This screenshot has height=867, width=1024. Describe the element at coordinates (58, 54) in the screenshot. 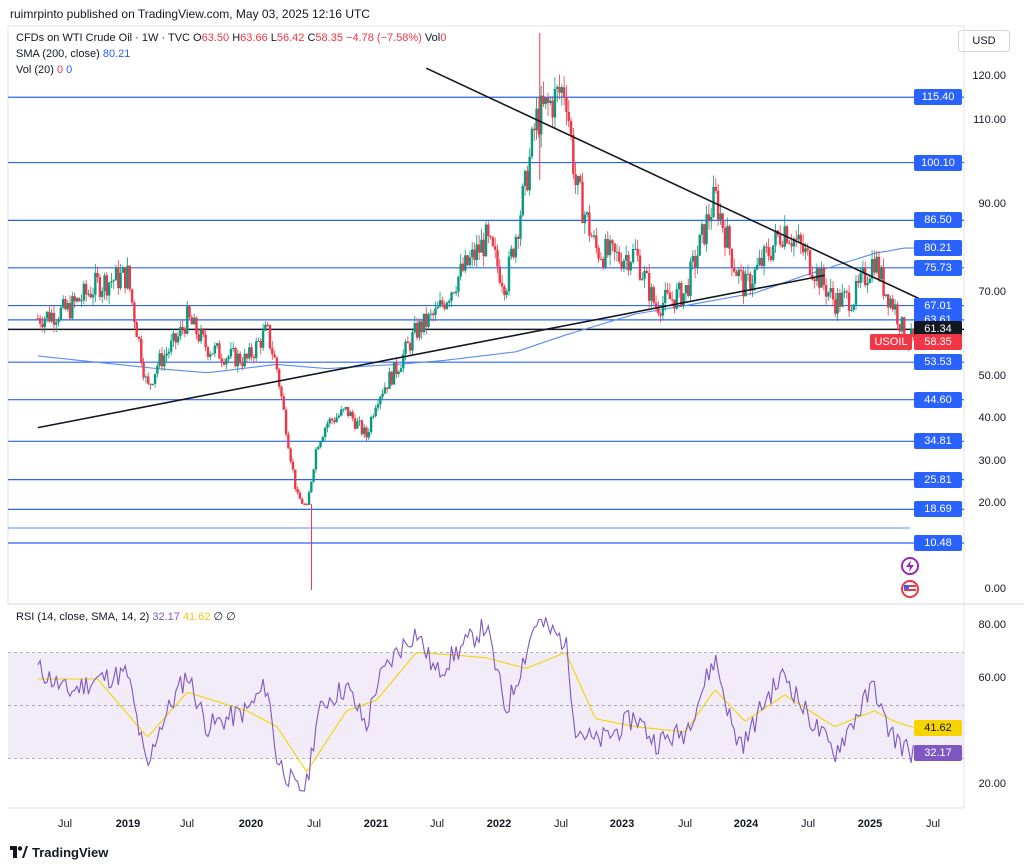

I see `sma-label: SMA (200, close)` at that location.